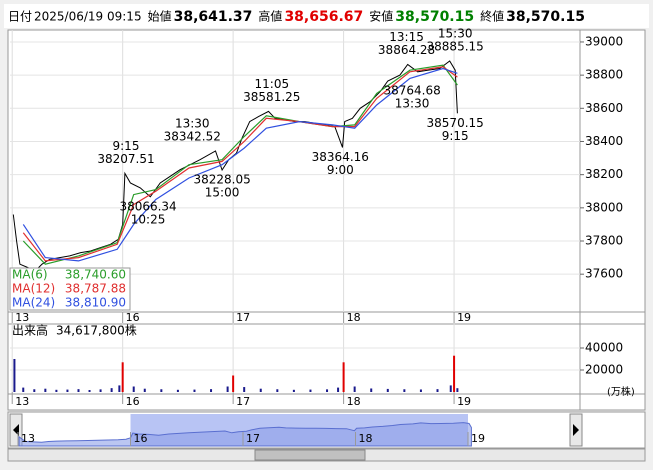 This screenshot has height=470, width=653. Describe the element at coordinates (95, 275) in the screenshot. I see `legend-value: 38,740.60` at that location.